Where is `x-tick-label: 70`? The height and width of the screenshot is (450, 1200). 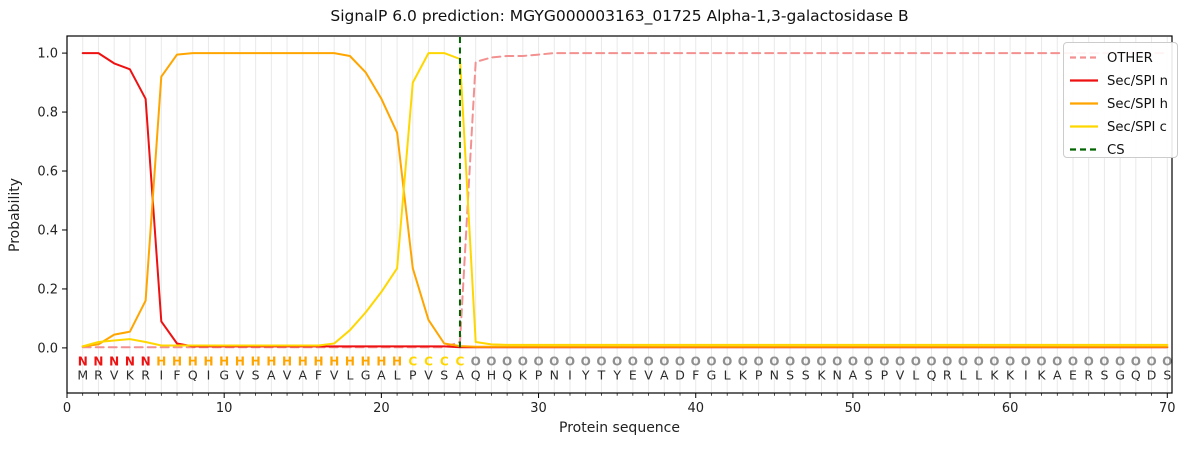
x-tick-label: 70 is located at coordinates (1167, 408).